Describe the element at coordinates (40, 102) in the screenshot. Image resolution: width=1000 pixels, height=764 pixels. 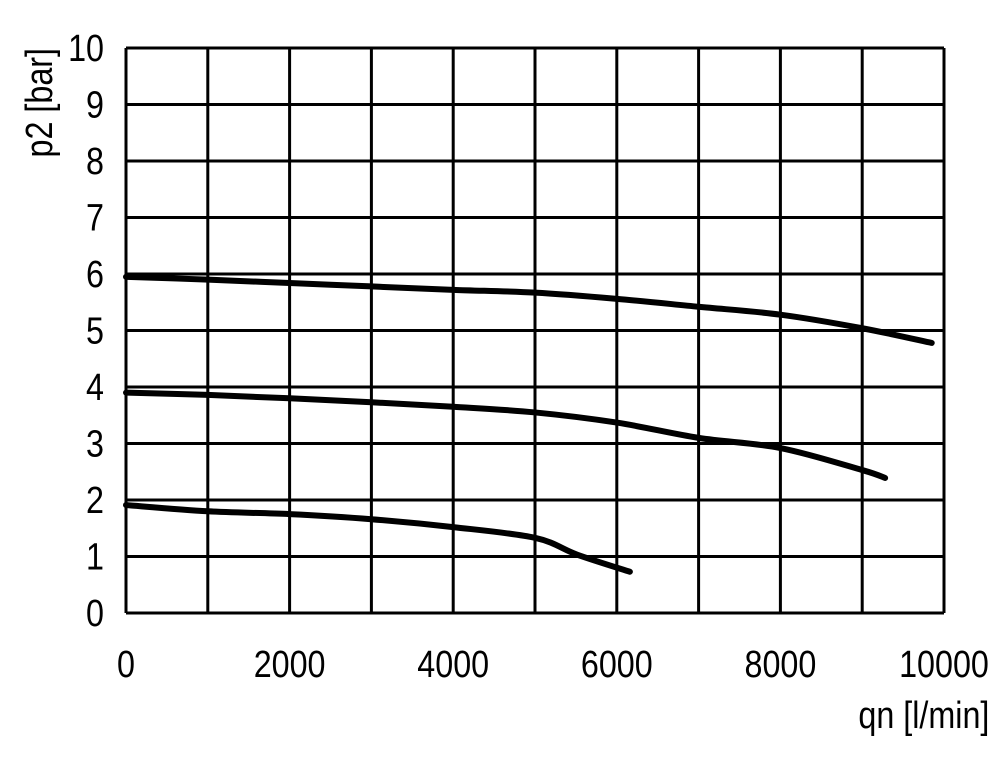
I see `y-axis-label: p2 [bar]` at that location.